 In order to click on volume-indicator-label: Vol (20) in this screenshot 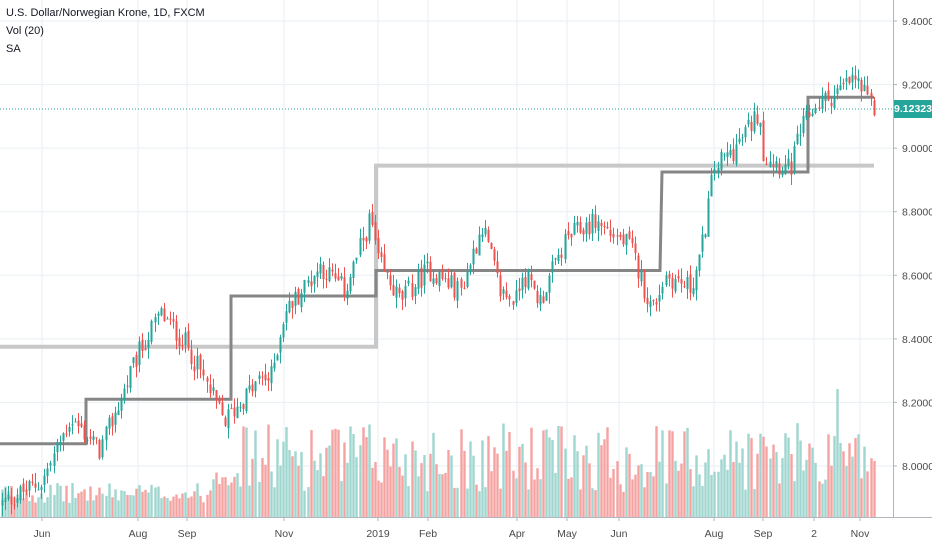, I will do `click(25, 31)`.